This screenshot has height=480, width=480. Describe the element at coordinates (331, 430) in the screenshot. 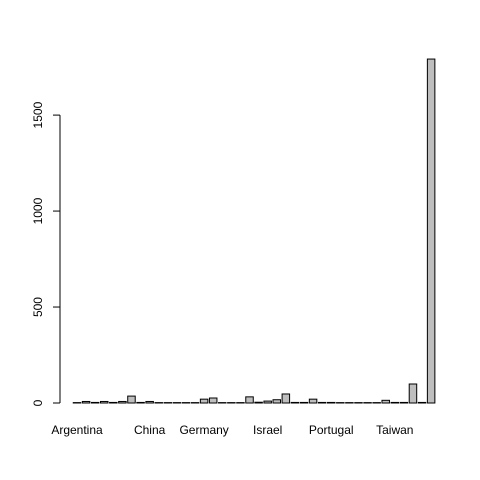

I see `x-tick-label: Portugal` at that location.